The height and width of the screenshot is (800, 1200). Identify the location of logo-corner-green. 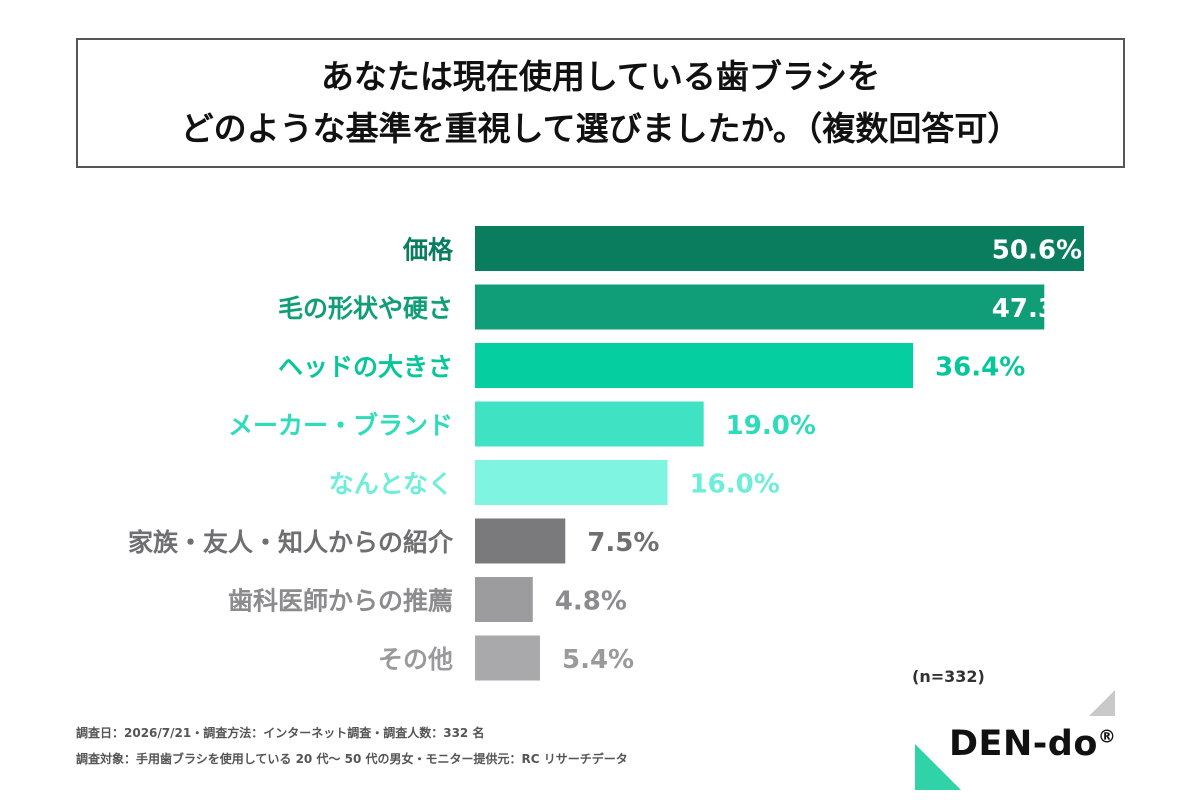
(938, 767).